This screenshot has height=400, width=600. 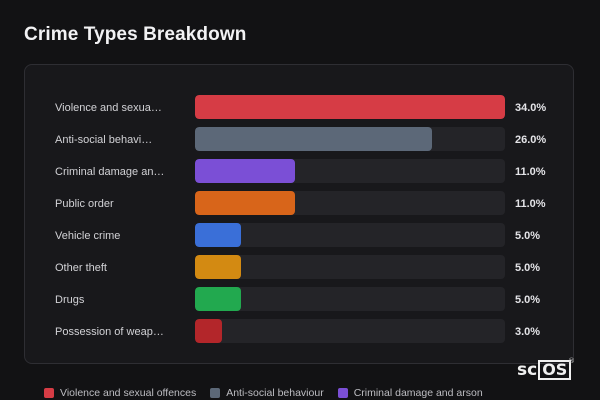 What do you see at coordinates (275, 393) in the screenshot?
I see `legend-label: Anti-social behaviour` at bounding box center [275, 393].